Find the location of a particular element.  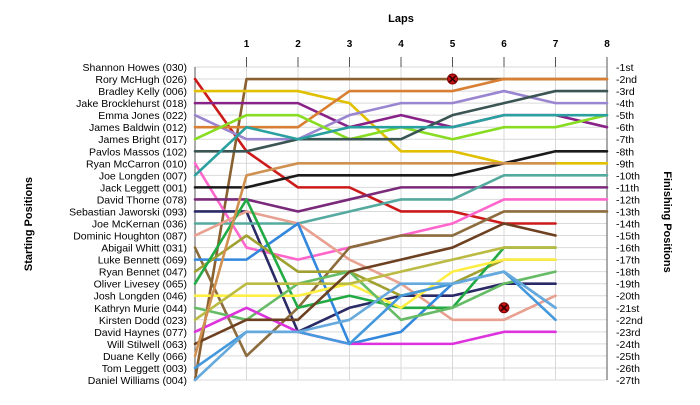

starting-driver-label: James Baldwin (012) is located at coordinates (138, 128).